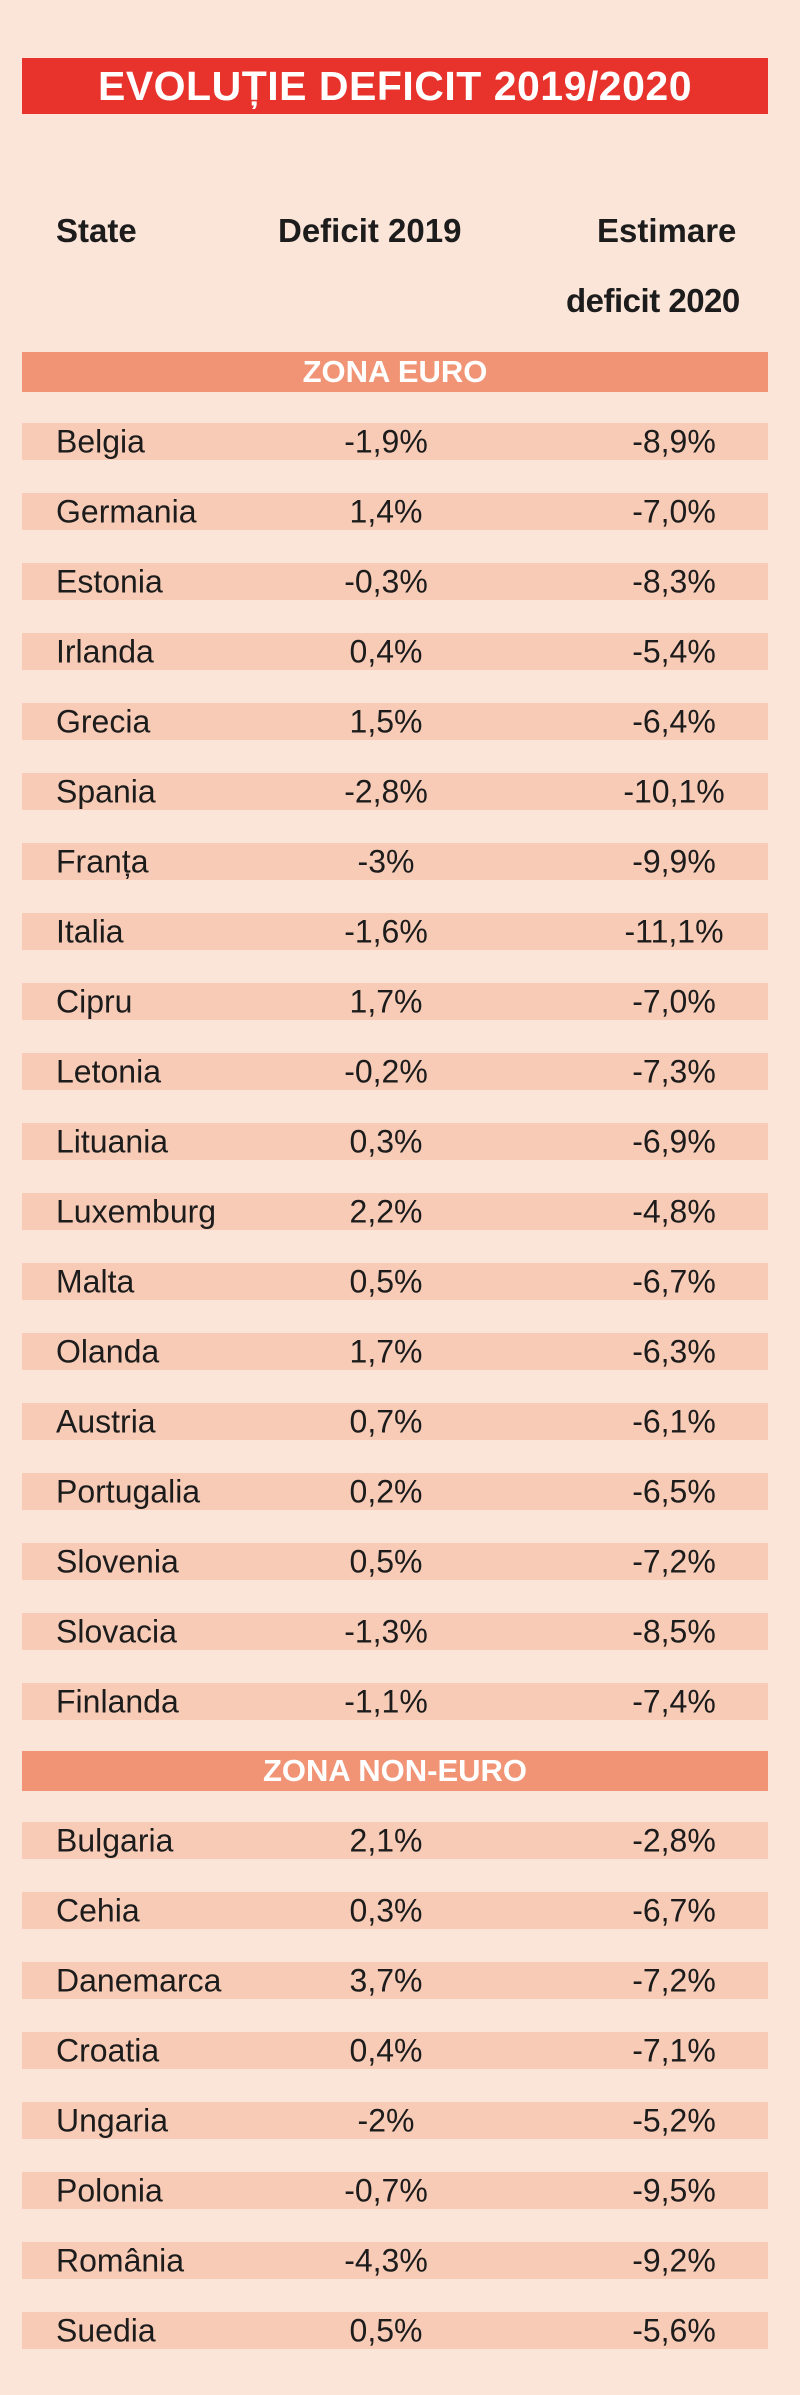 The image size is (800, 2395). What do you see at coordinates (395, 1561) in the screenshot?
I see `table-row: Slovenia 0,5% -7,2%` at bounding box center [395, 1561].